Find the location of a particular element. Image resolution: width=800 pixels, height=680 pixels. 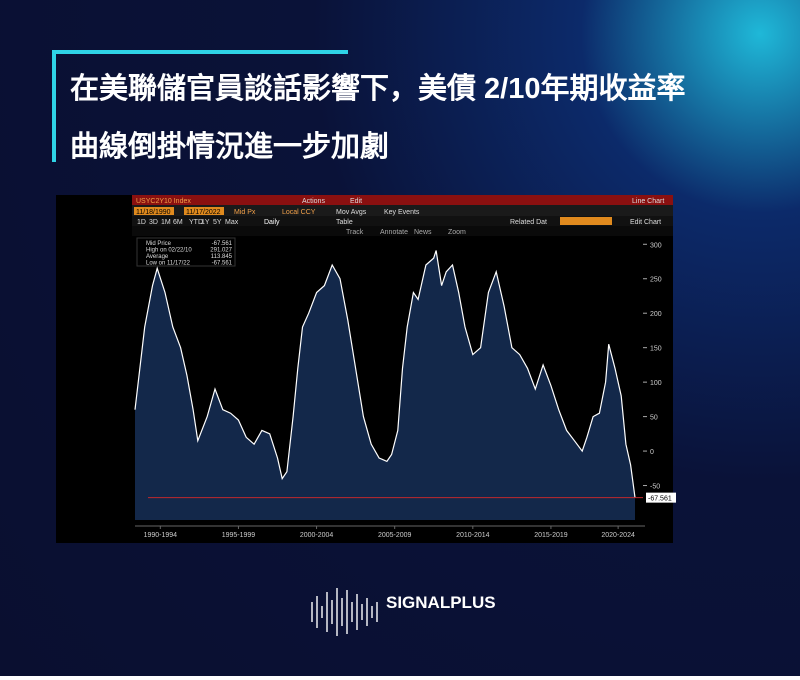

legend-value: 291.027 is located at coordinates (221, 251).